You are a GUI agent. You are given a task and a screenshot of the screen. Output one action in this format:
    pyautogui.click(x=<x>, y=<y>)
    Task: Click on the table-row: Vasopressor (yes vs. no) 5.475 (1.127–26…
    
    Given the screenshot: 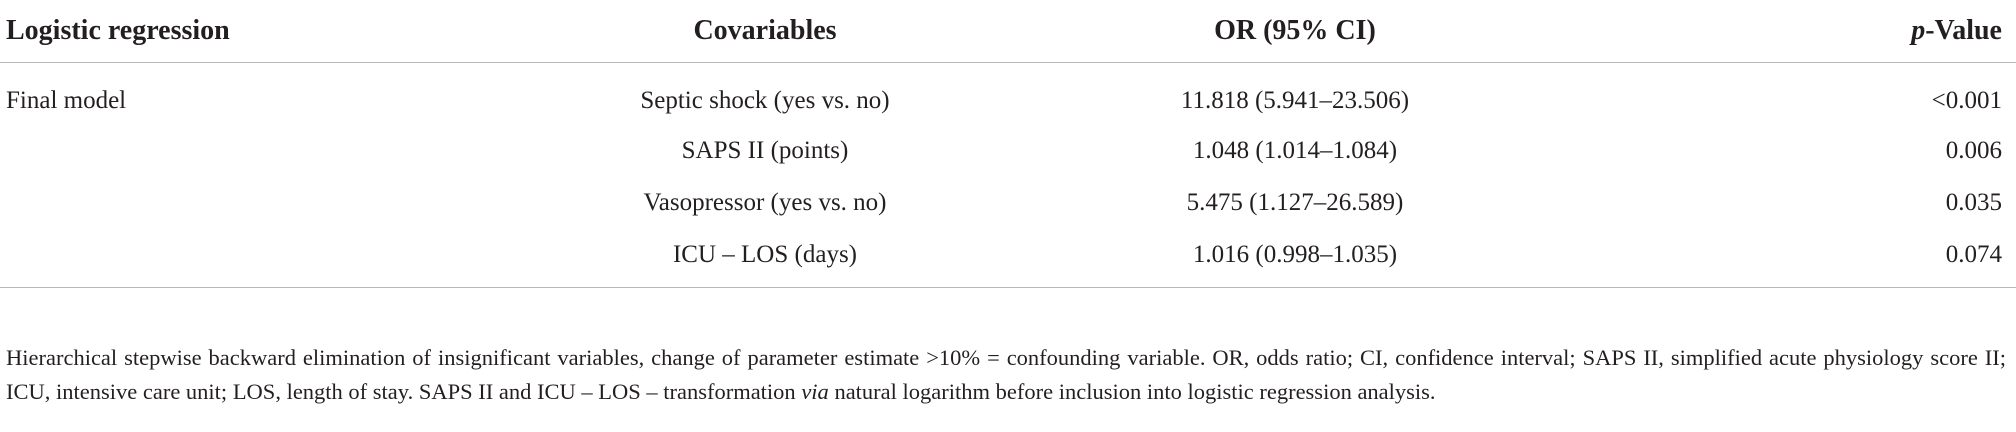 What is the action you would take?
    pyautogui.click(x=1008, y=203)
    